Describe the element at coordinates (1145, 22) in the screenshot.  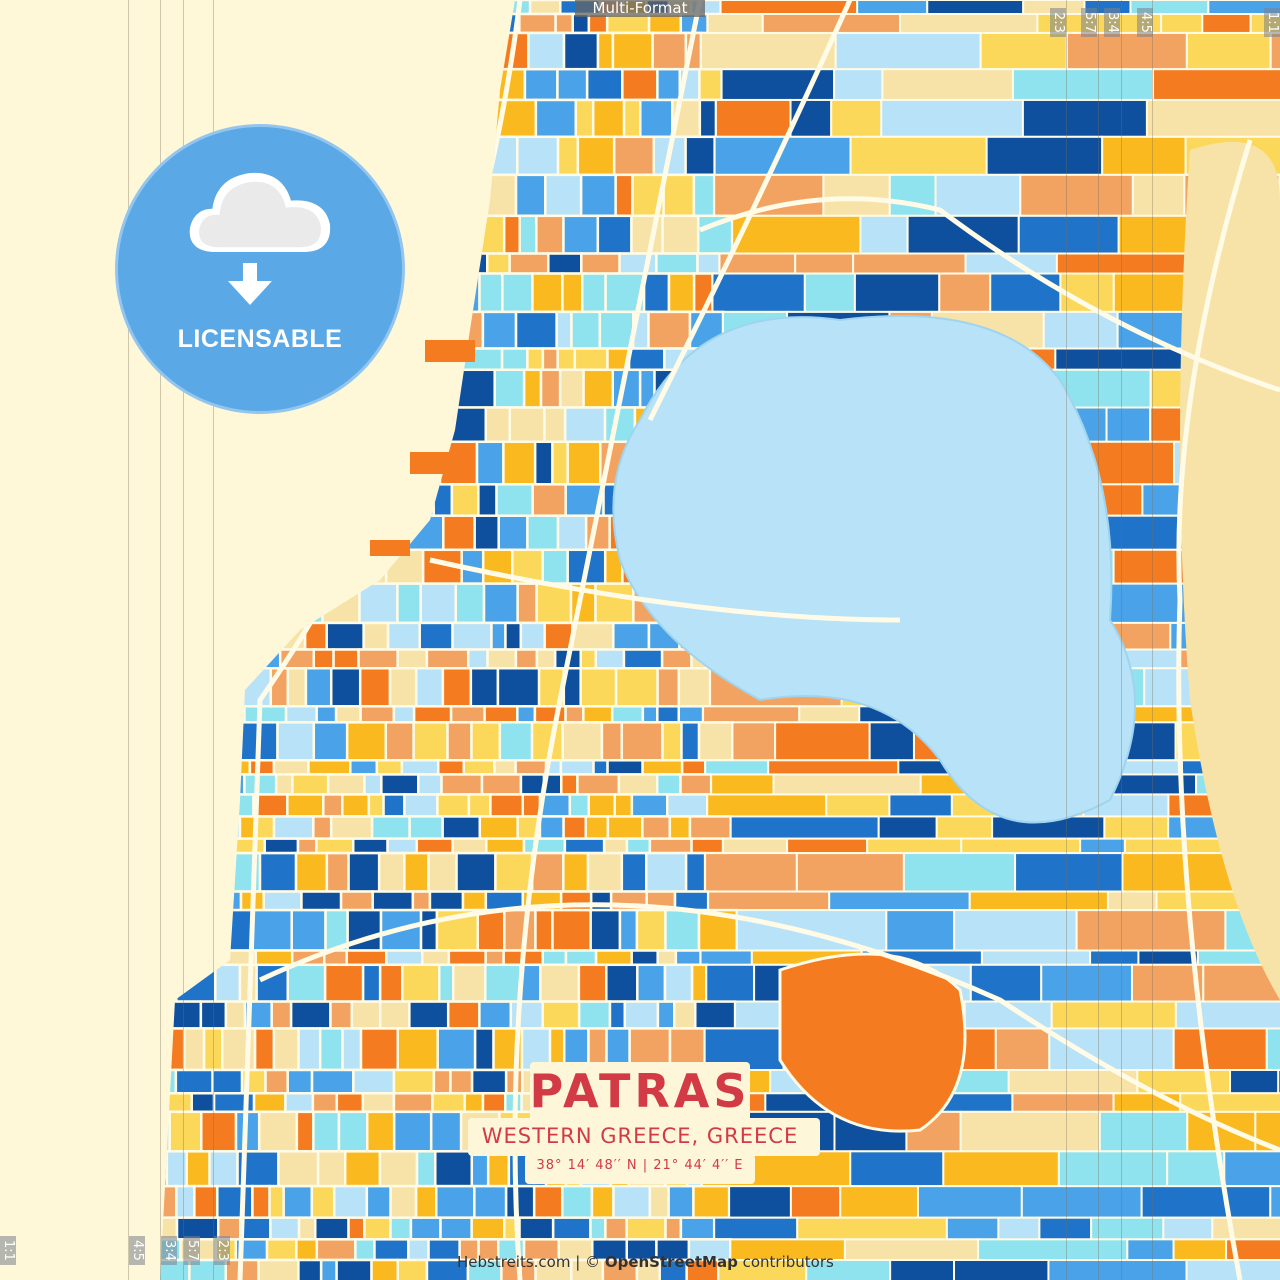
I see `crop-label-4-5: 4:5` at that location.